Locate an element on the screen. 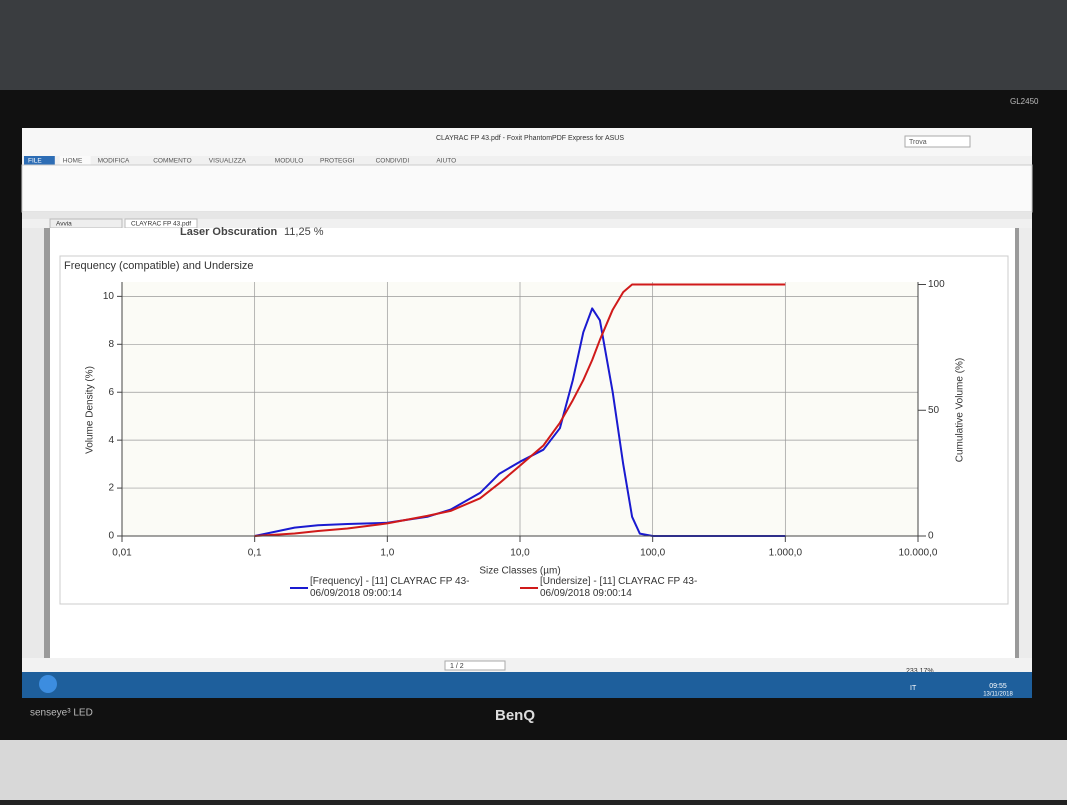  page-indicator: 1 / 2 is located at coordinates (457, 666).